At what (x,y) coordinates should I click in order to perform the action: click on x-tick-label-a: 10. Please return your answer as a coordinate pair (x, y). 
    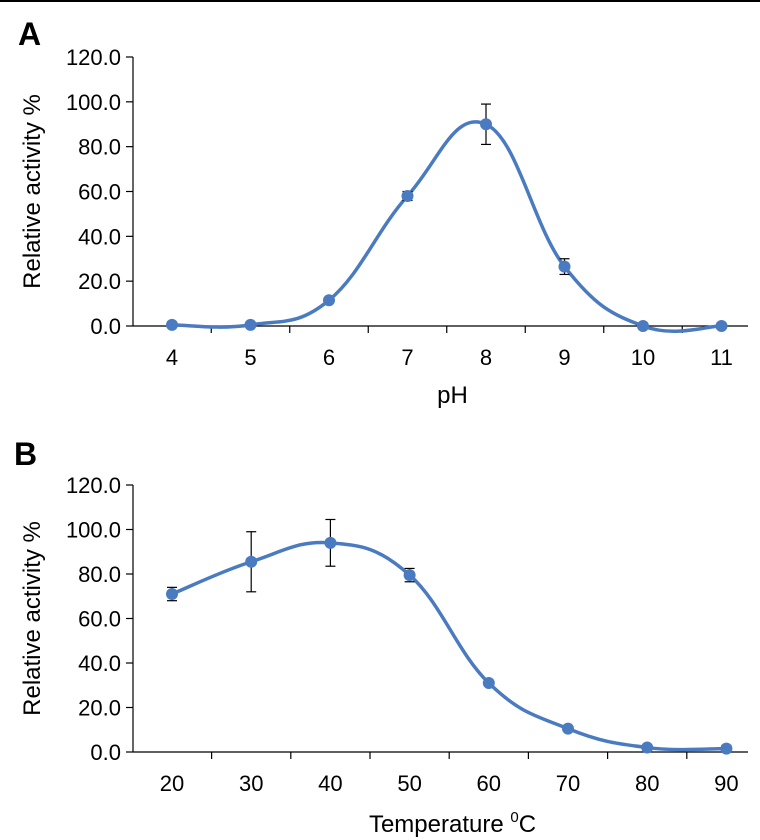
    Looking at the image, I should click on (643, 357).